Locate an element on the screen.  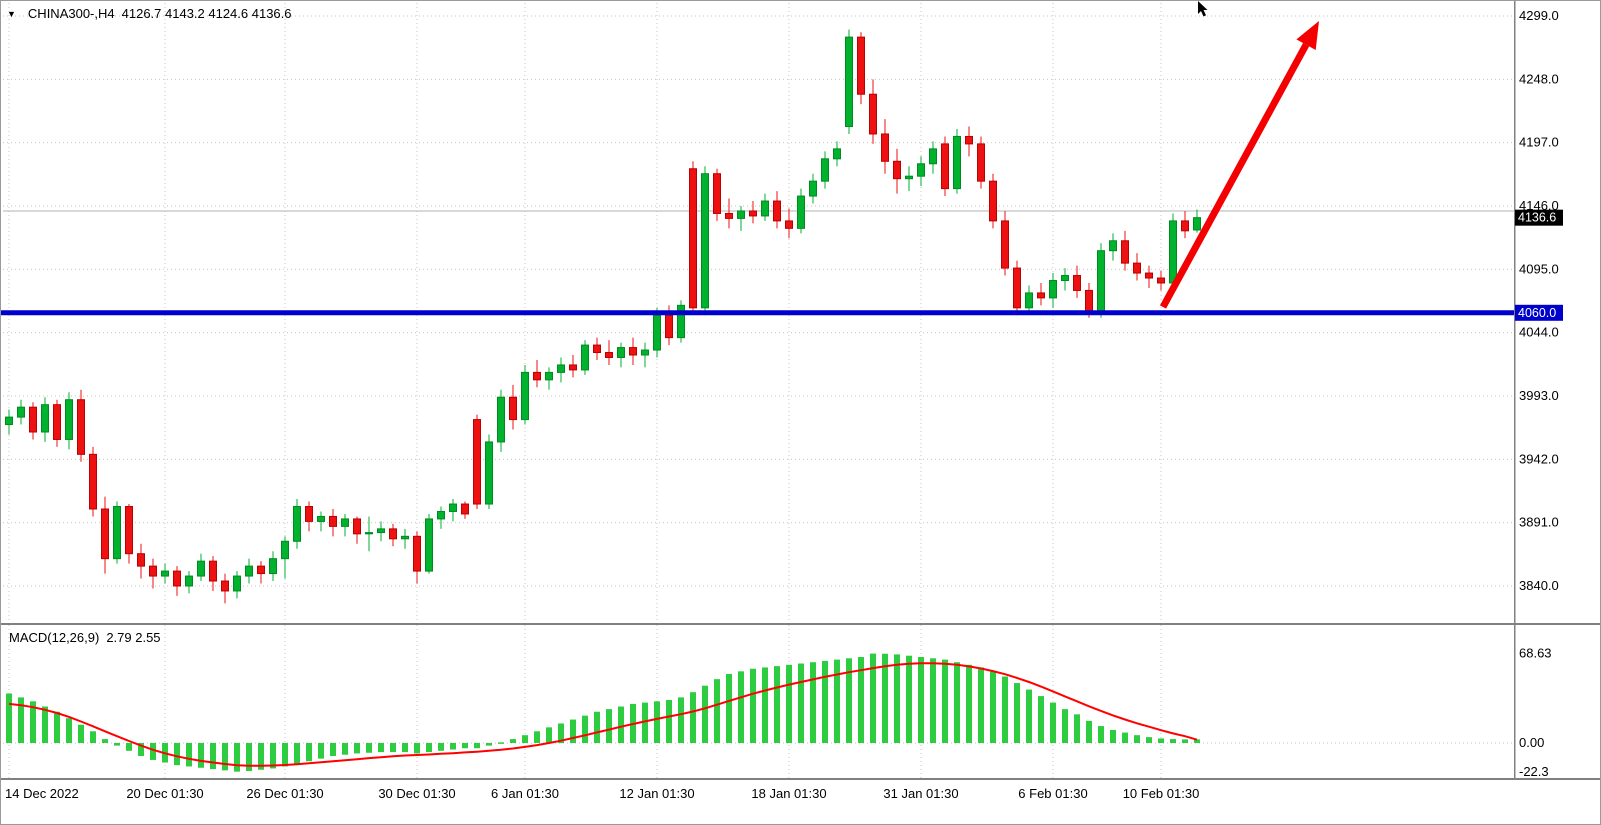
symbol-dropdown-icon: ▼ is located at coordinates (11, 14).